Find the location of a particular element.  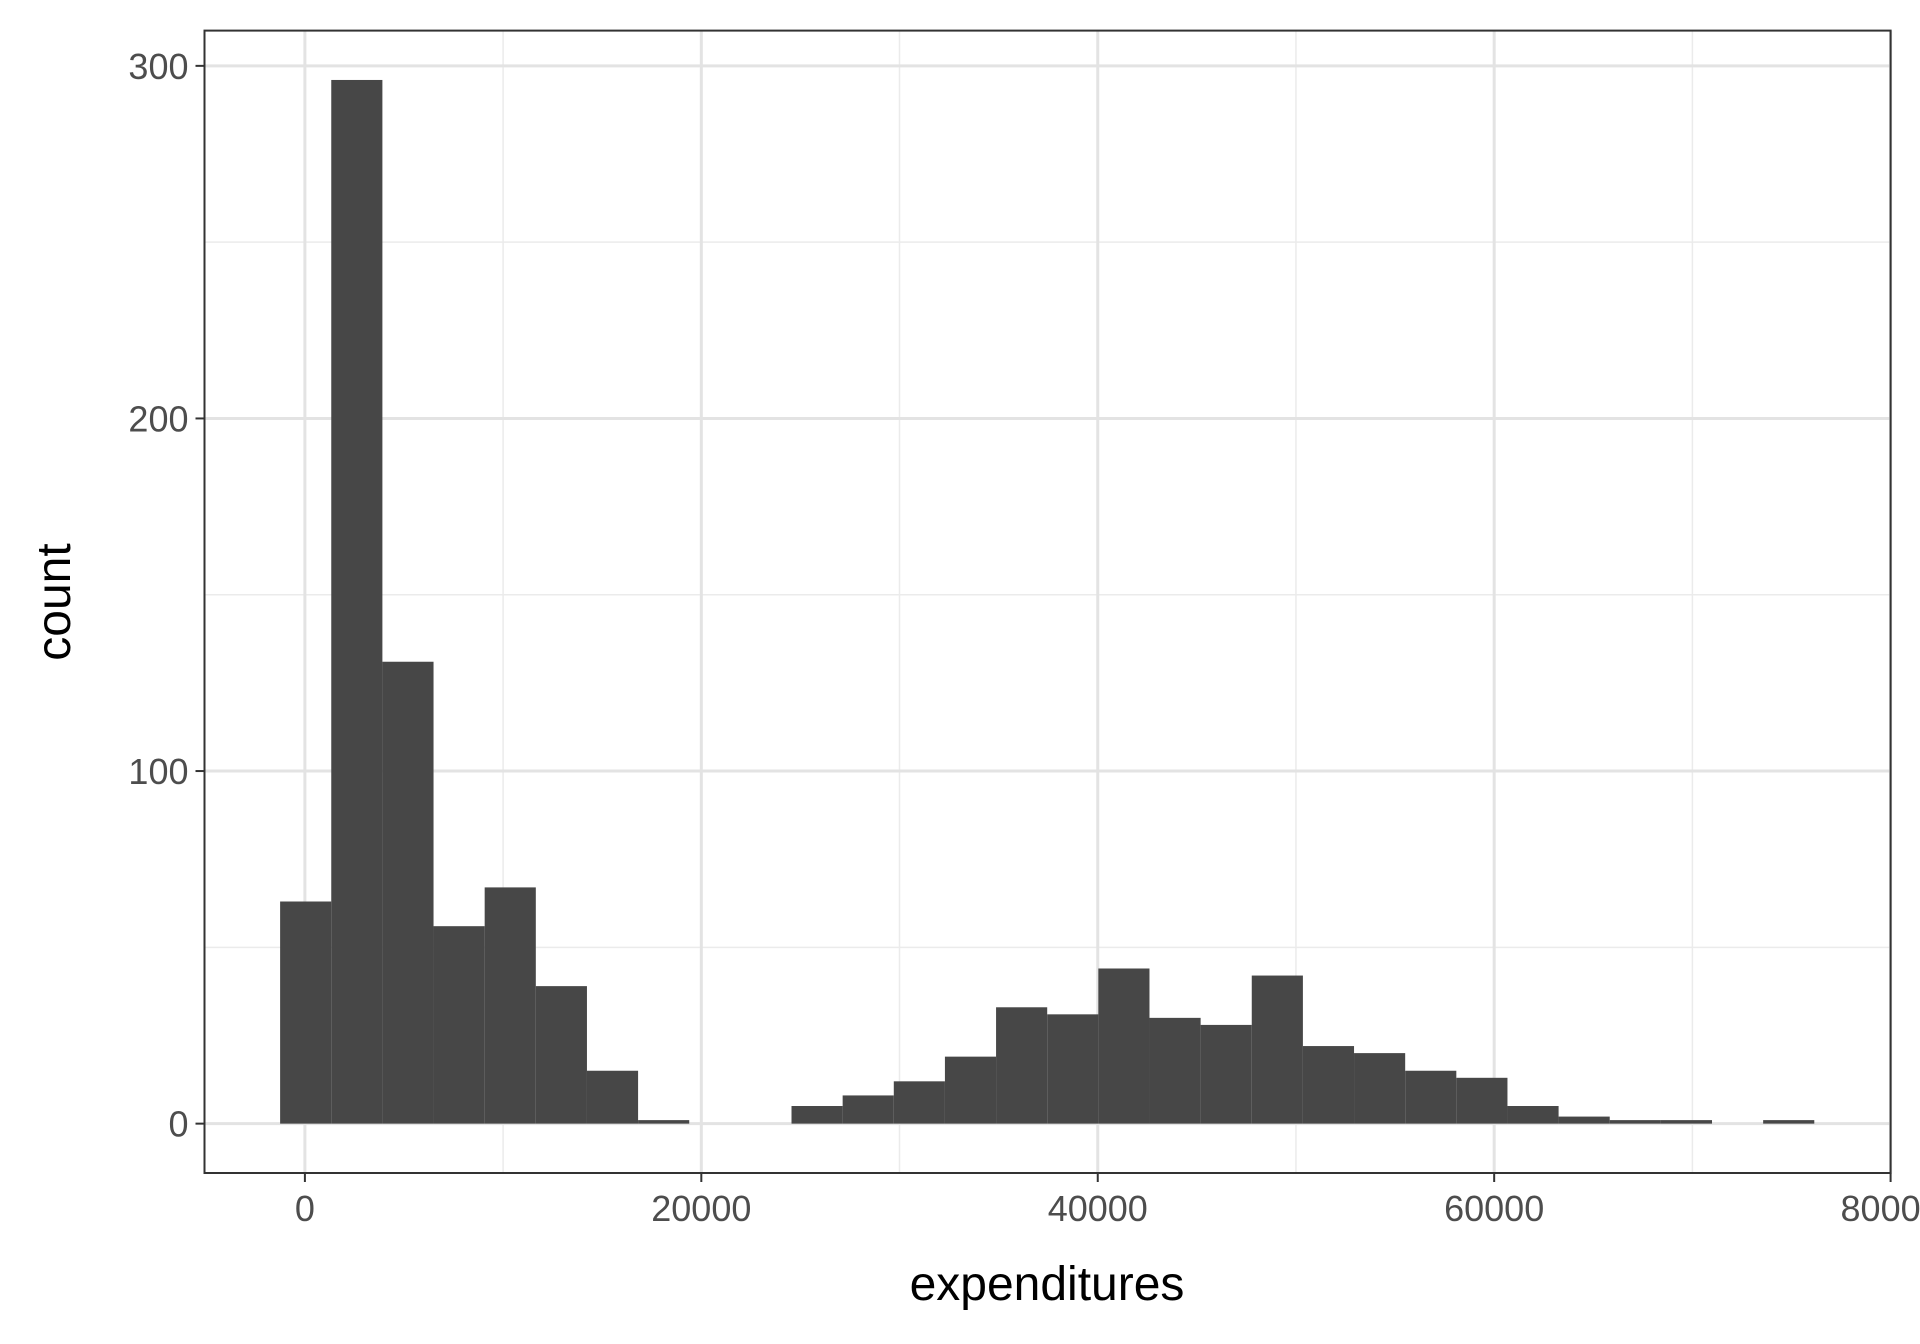

y-tick-label: 100 is located at coordinates (158, 771).